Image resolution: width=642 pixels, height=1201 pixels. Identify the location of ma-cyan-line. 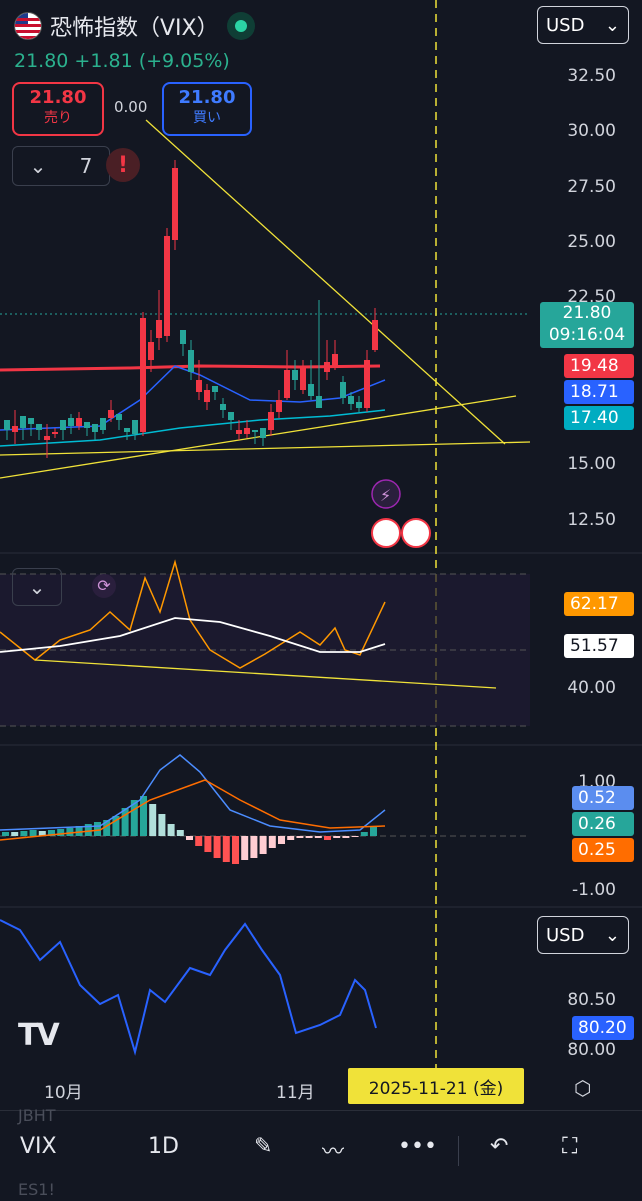
(193, 428).